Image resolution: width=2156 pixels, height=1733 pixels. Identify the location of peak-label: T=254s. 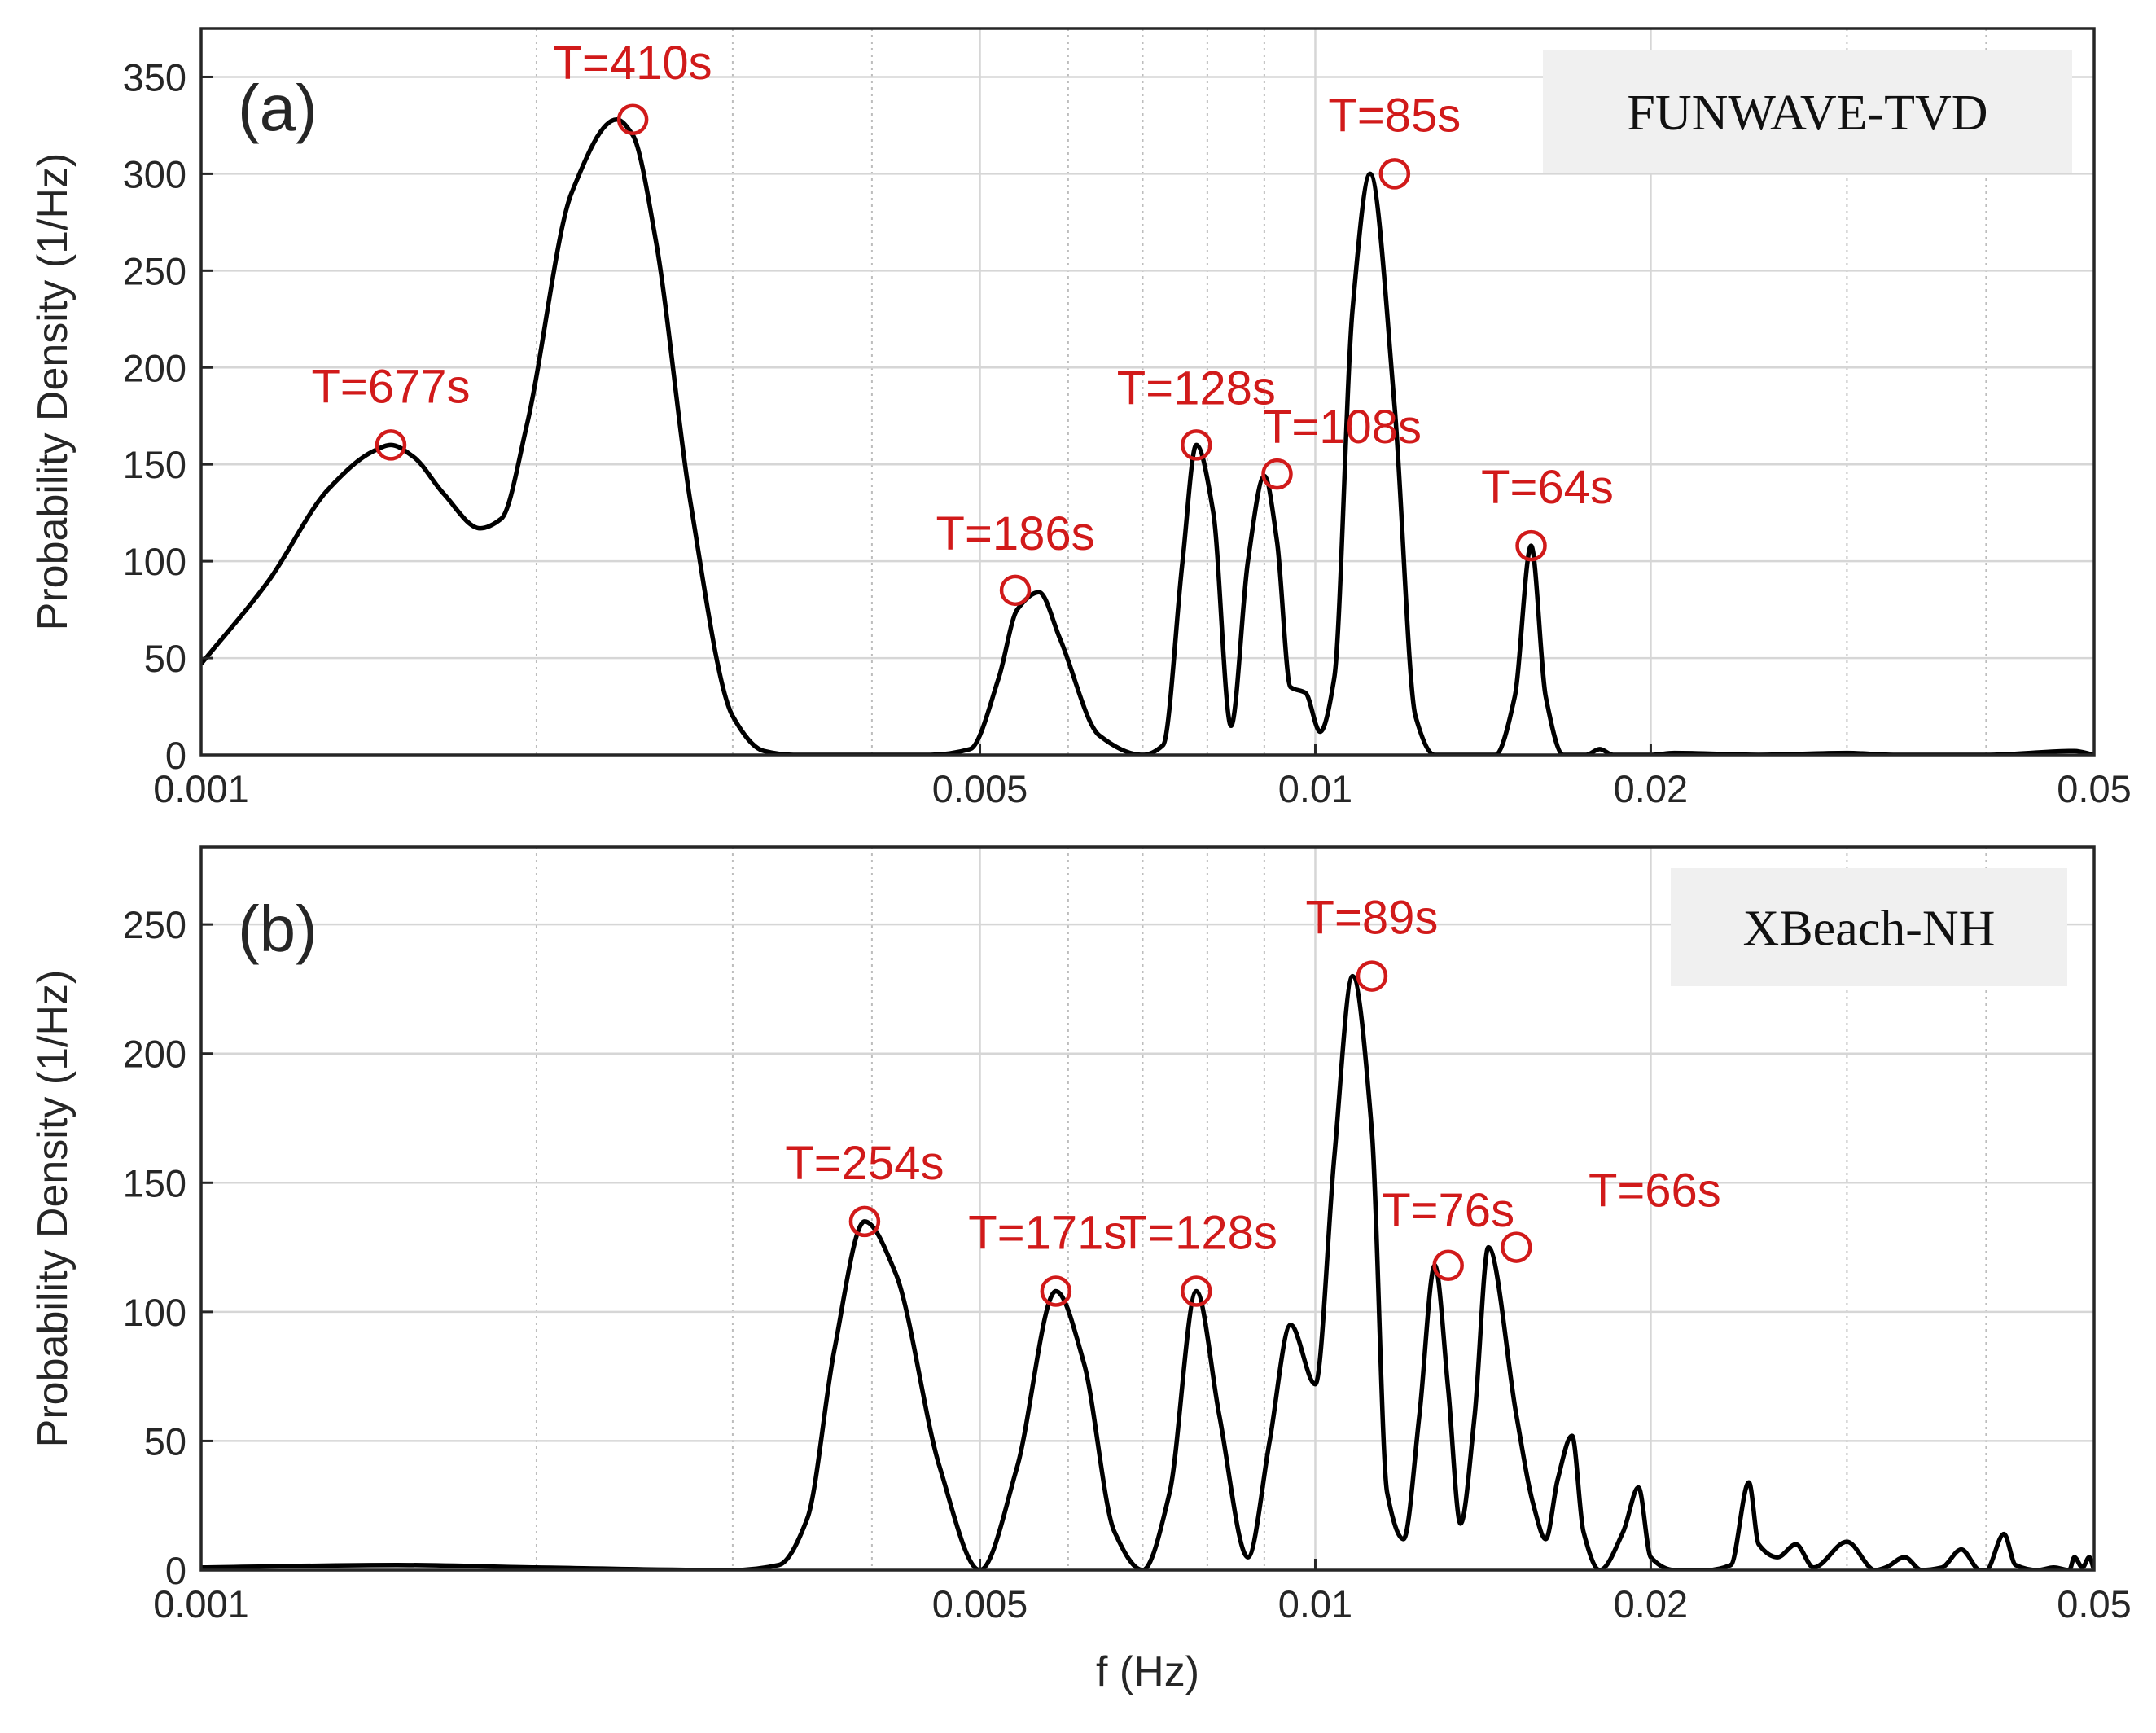
(865, 1163).